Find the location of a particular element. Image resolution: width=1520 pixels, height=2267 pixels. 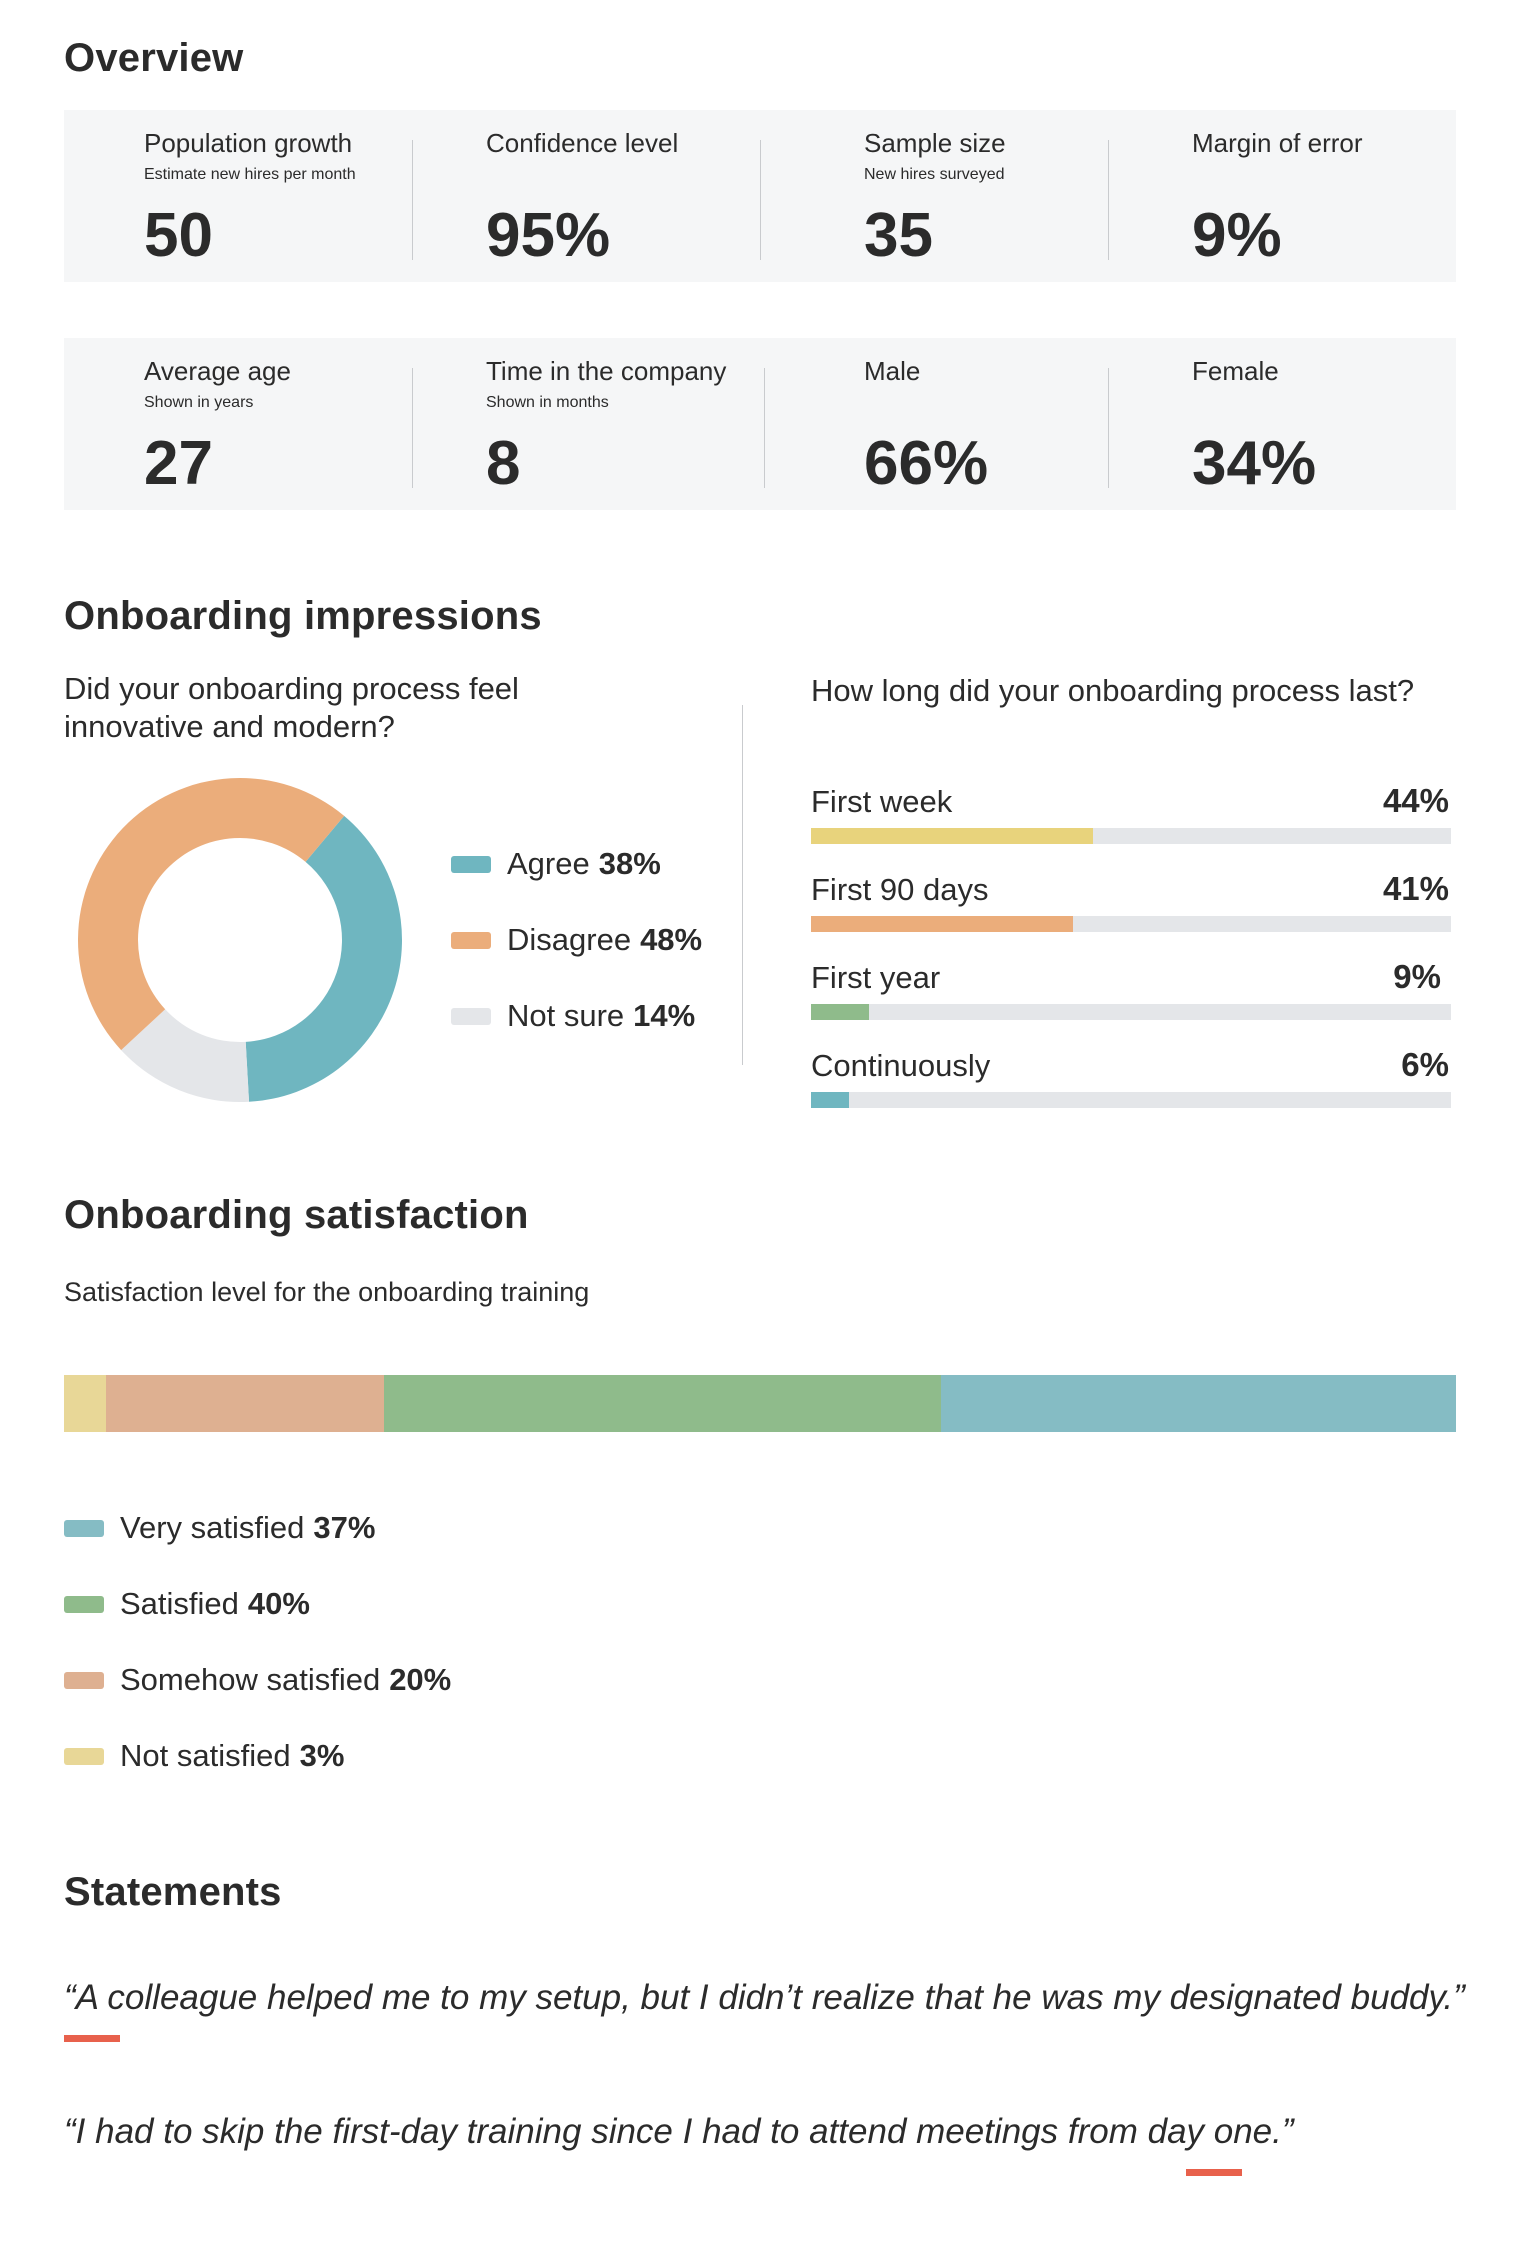

legend-value: 14% is located at coordinates (664, 1015).